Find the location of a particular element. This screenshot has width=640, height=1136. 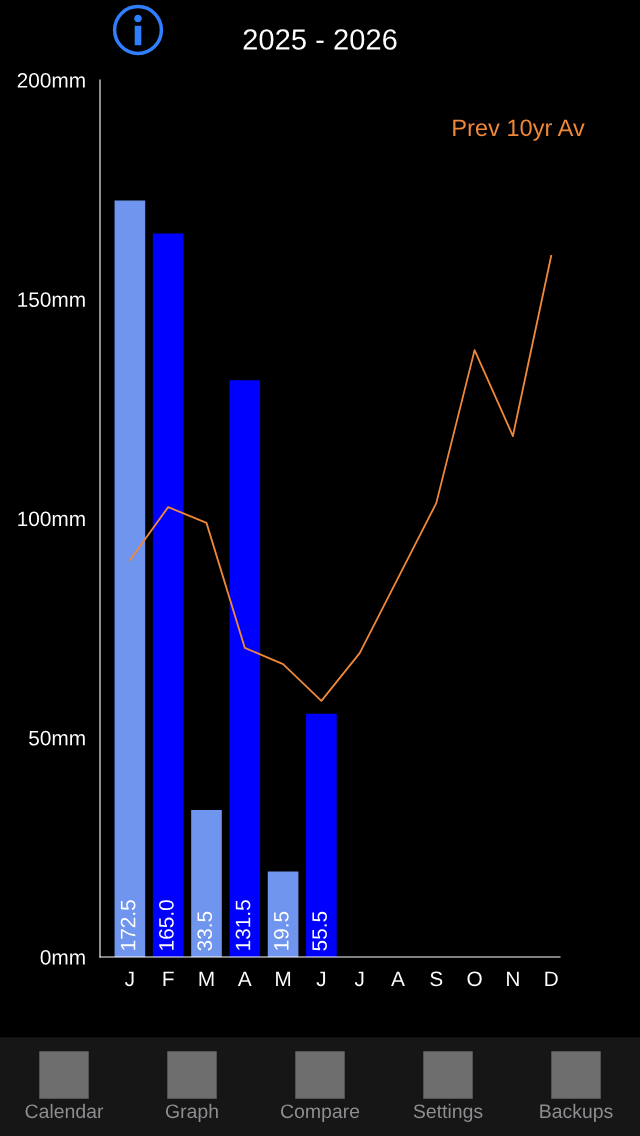

y-tick-label: 0mm is located at coordinates (62, 957).